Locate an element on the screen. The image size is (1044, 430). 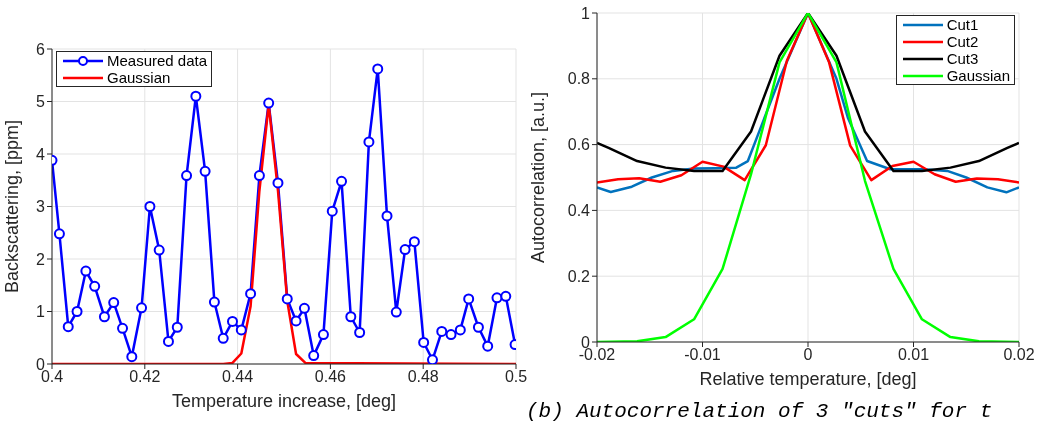
legend-label: Cut1 is located at coordinates (962, 24).